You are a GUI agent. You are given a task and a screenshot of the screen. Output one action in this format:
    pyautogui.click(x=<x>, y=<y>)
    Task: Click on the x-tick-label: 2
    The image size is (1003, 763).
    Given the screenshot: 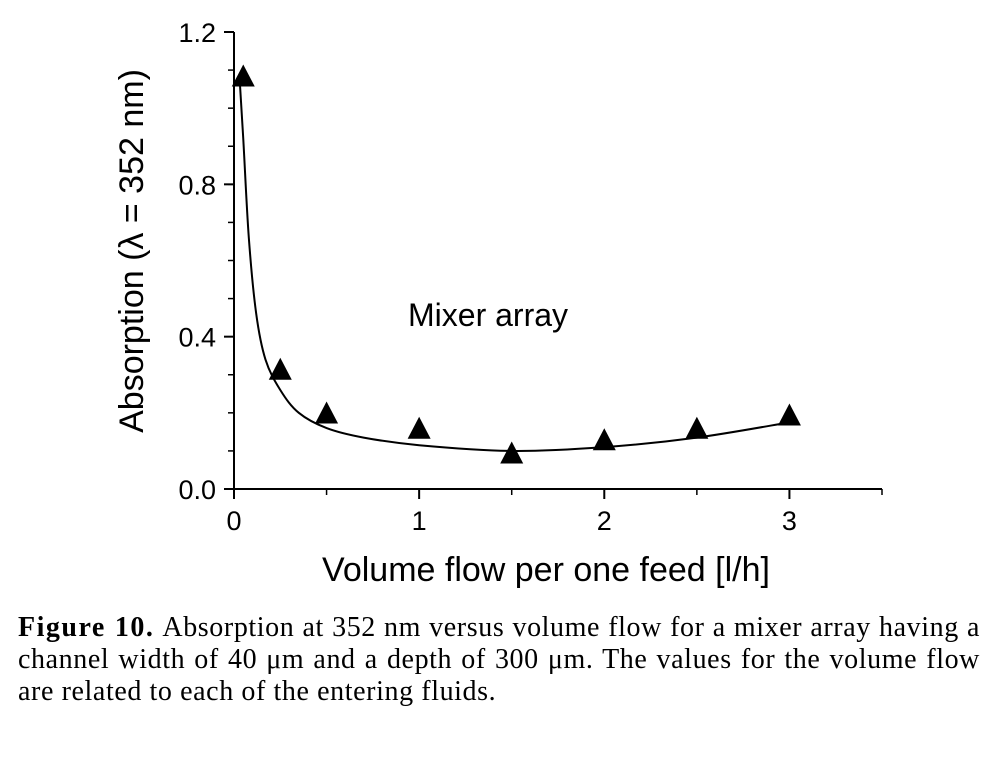 What is the action you would take?
    pyautogui.click(x=604, y=521)
    